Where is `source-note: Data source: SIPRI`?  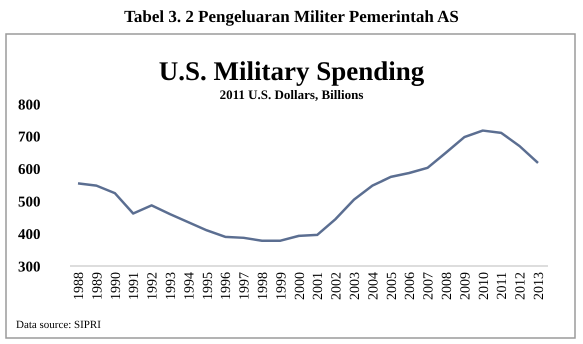
source-note: Data source: SIPRI is located at coordinates (59, 325).